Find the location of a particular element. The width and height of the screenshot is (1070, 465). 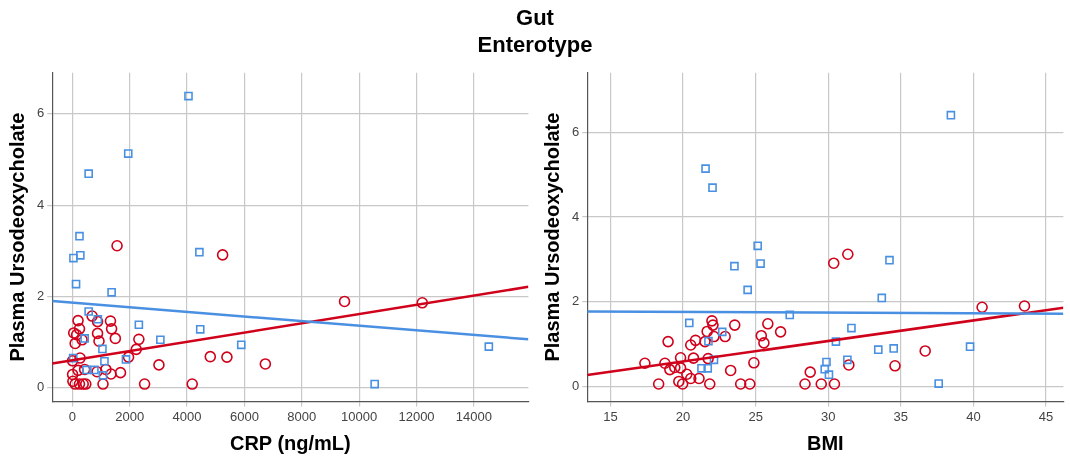

y-tick-label: 0 is located at coordinates (41, 387).